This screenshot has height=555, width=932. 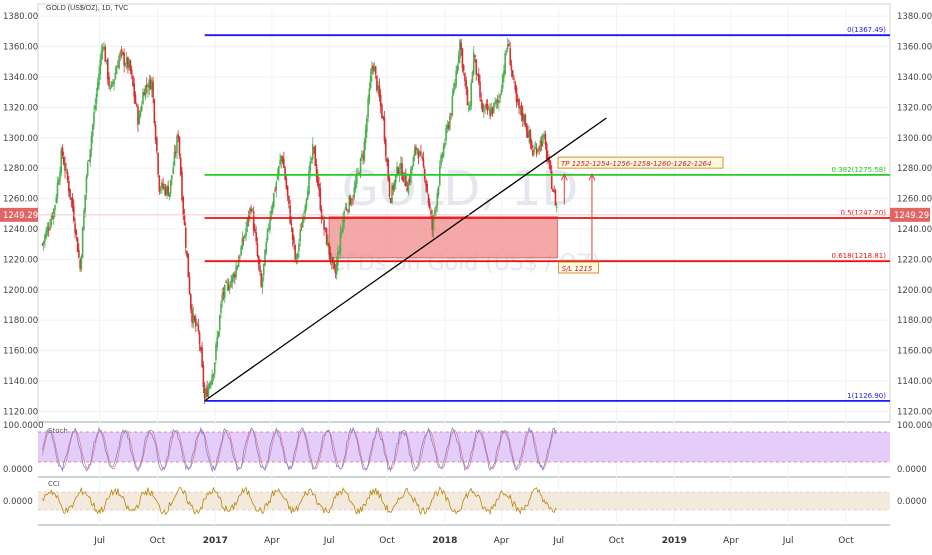 What do you see at coordinates (914, 412) in the screenshot?
I see `price-tick-label-right: 1120.00` at bounding box center [914, 412].